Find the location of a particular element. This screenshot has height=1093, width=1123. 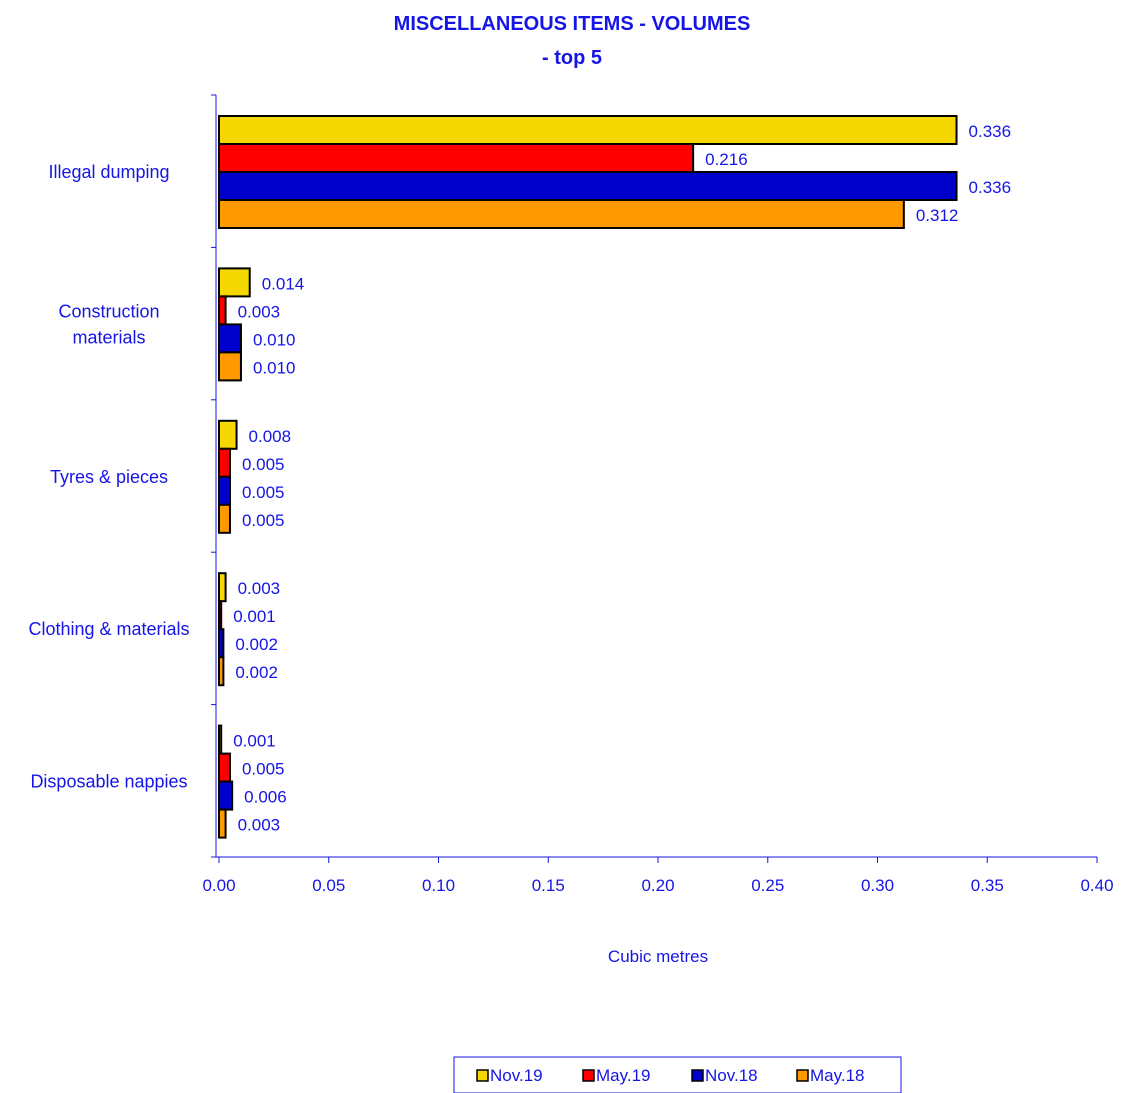

category-label: Illegal dumping is located at coordinates (108, 172).